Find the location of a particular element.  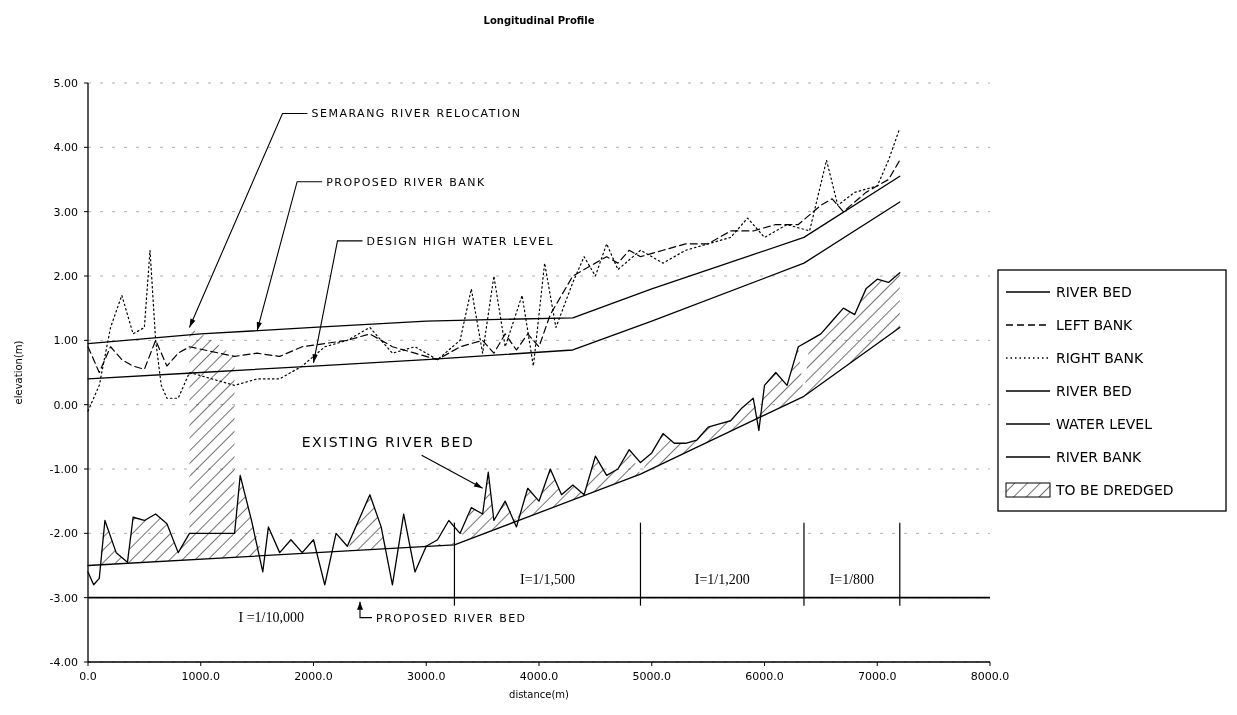

legend-label: TO BE DREDGED is located at coordinates (1114, 489).